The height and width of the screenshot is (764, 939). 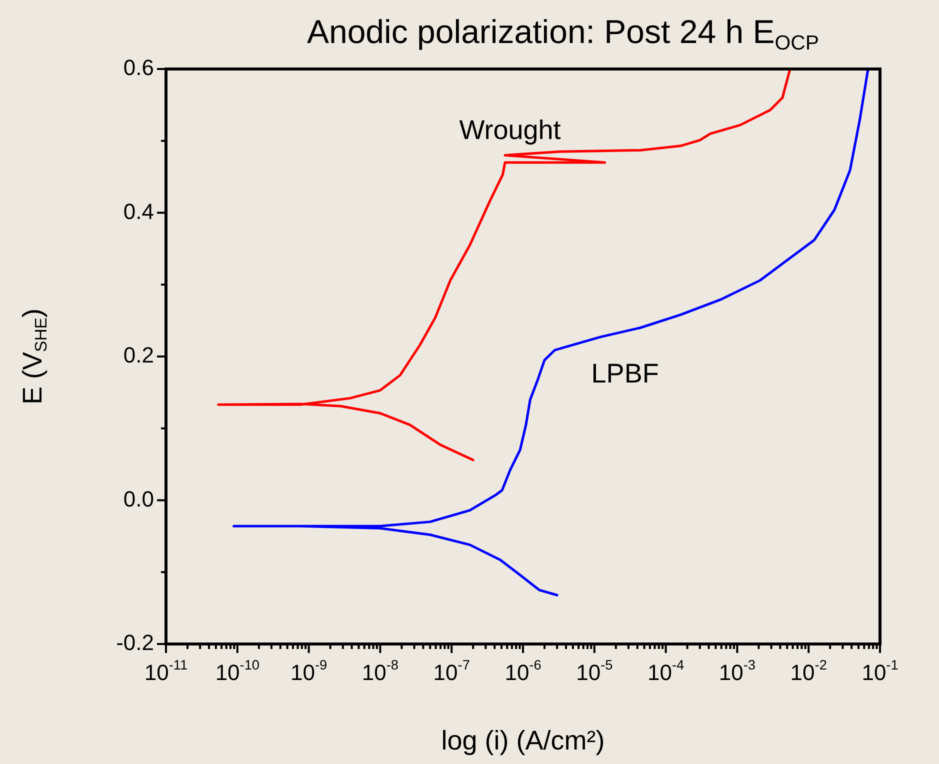 What do you see at coordinates (523, 740) in the screenshot?
I see `x-axis-title: log (i) (A/cm²)` at bounding box center [523, 740].